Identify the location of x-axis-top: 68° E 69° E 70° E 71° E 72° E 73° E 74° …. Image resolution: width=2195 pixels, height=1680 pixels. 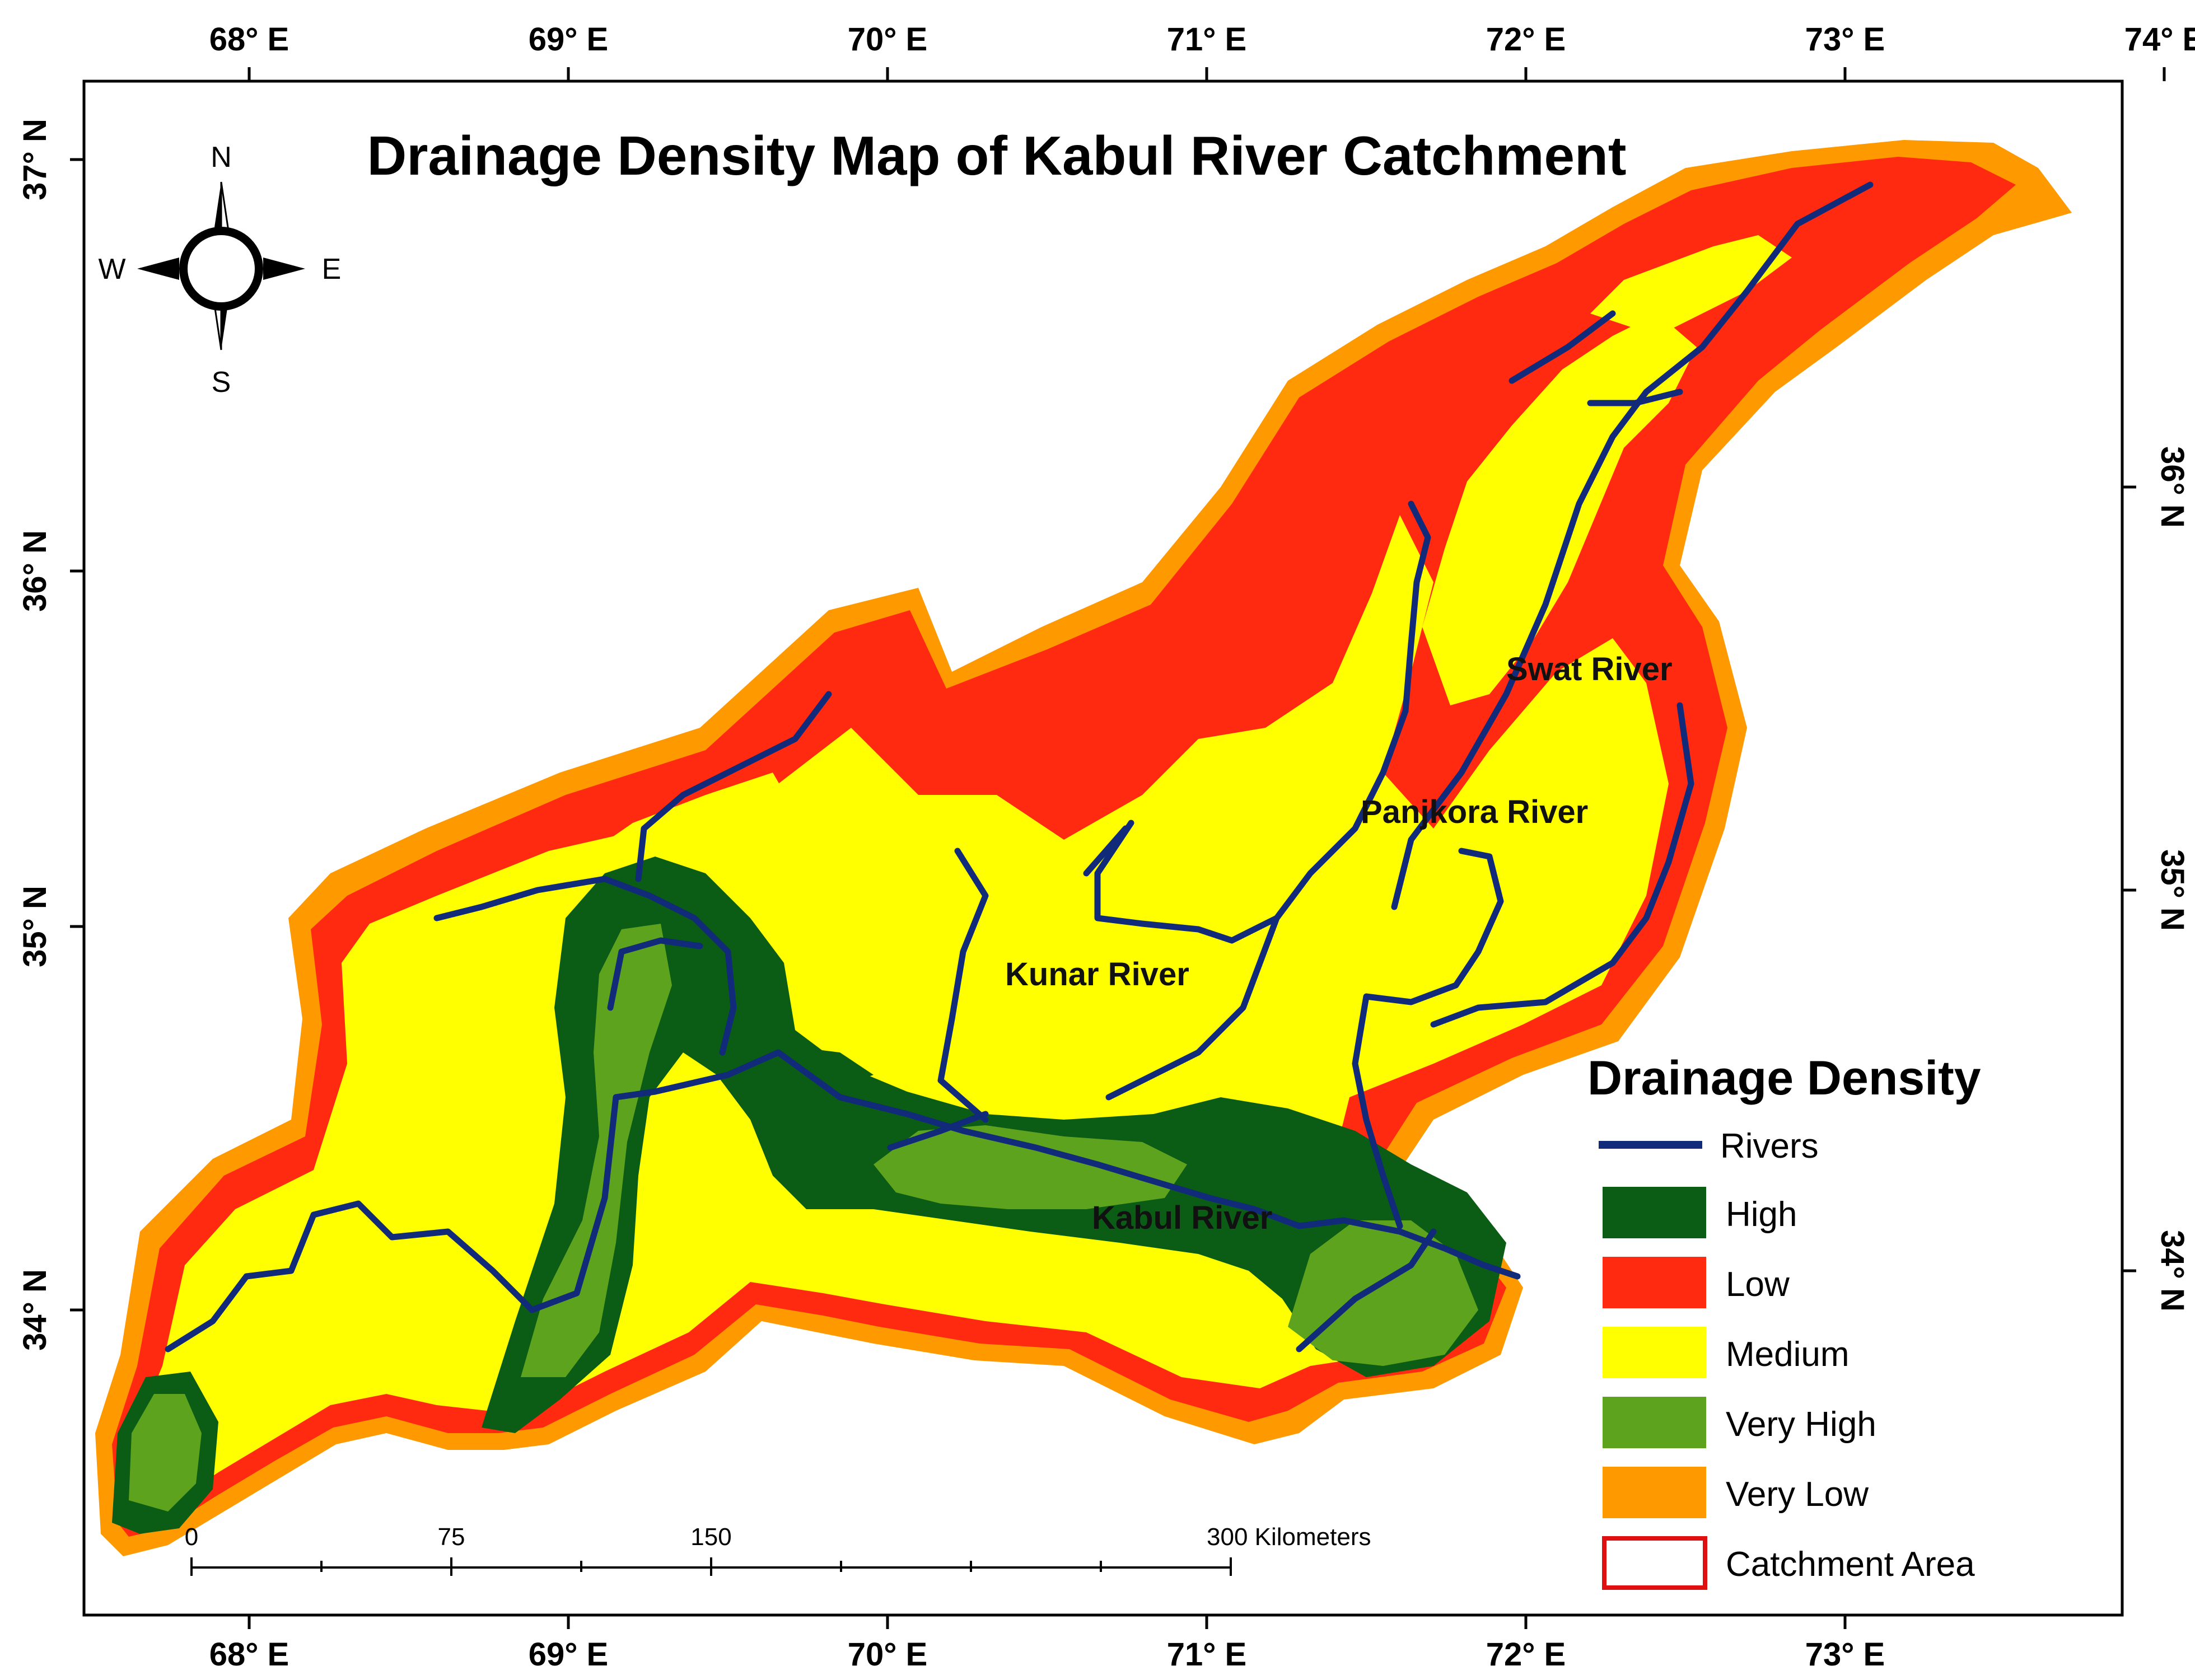
(1202, 39).